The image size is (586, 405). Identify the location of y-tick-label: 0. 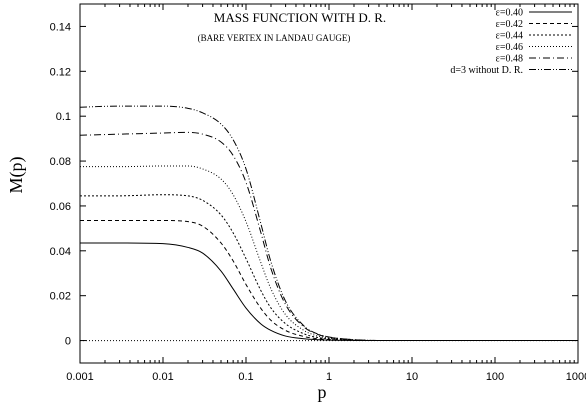
(68, 342).